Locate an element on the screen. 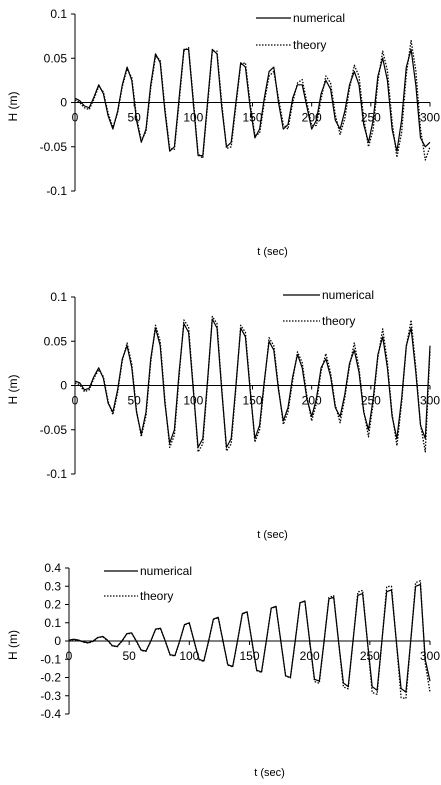 The width and height of the screenshot is (441, 785). y-tick-label: 0.2 is located at coordinates (52, 605).